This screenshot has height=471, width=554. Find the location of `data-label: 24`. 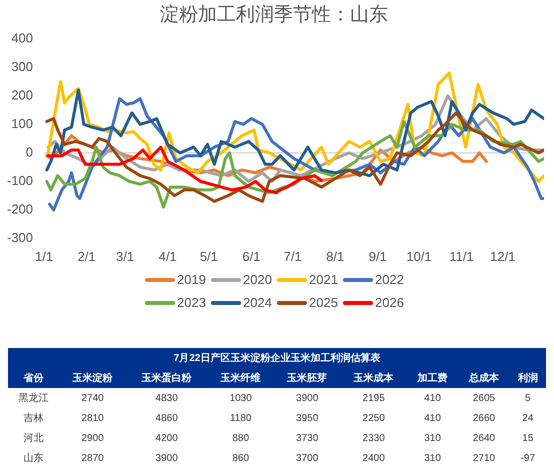

data-label: 24 is located at coordinates (527, 419).